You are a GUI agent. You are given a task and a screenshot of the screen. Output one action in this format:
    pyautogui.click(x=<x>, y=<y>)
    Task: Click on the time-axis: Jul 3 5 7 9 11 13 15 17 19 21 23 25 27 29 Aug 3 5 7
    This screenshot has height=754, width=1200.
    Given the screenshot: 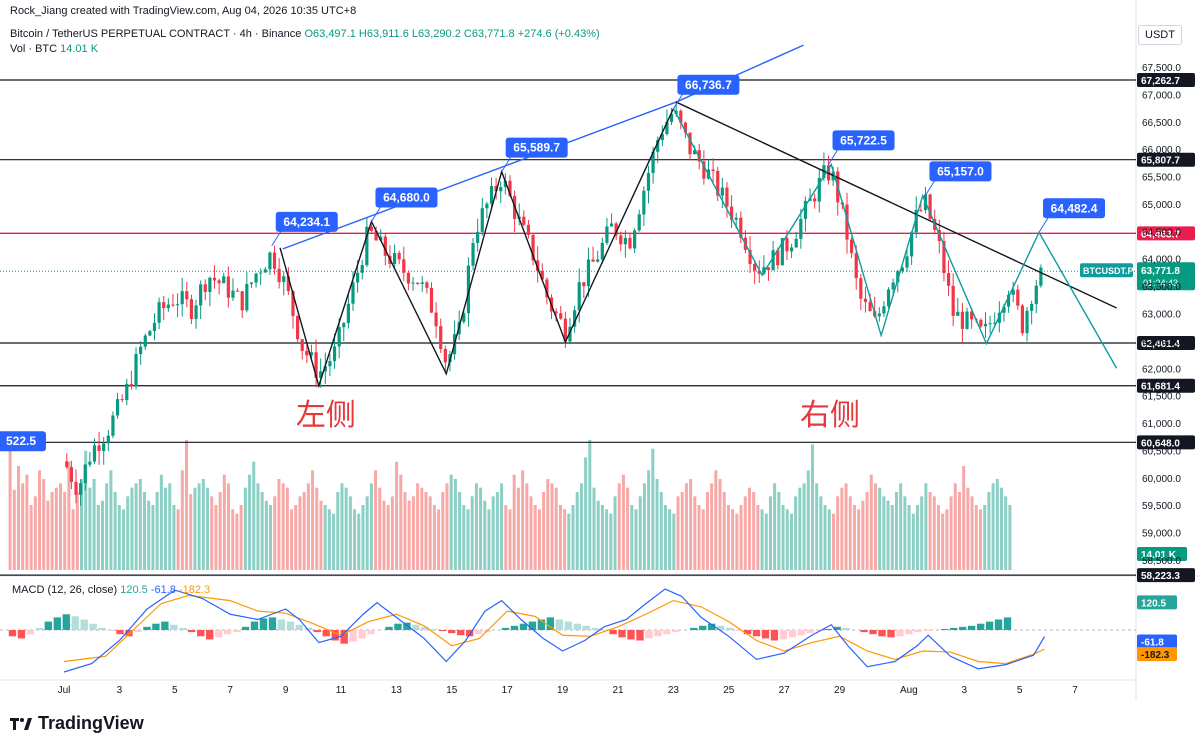 What is the action you would take?
    pyautogui.click(x=568, y=687)
    